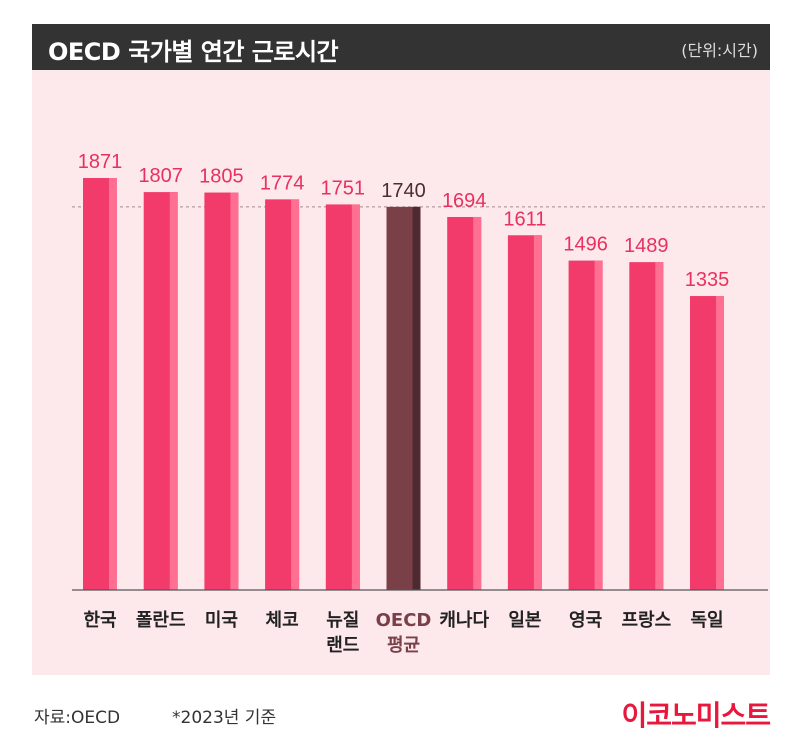  Describe the element at coordinates (99, 620) in the screenshot. I see `category-label: 한국` at that location.